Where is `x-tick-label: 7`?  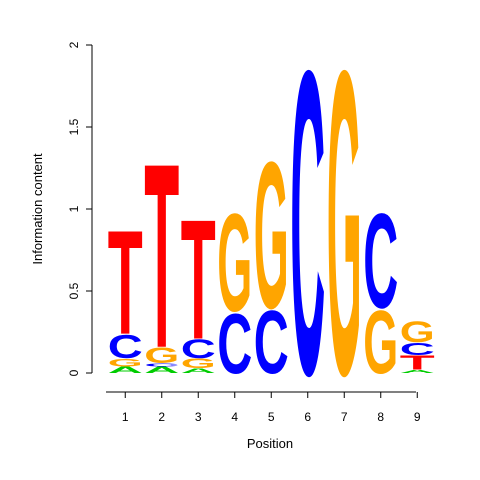 x-tick-label: 7 is located at coordinates (344, 417).